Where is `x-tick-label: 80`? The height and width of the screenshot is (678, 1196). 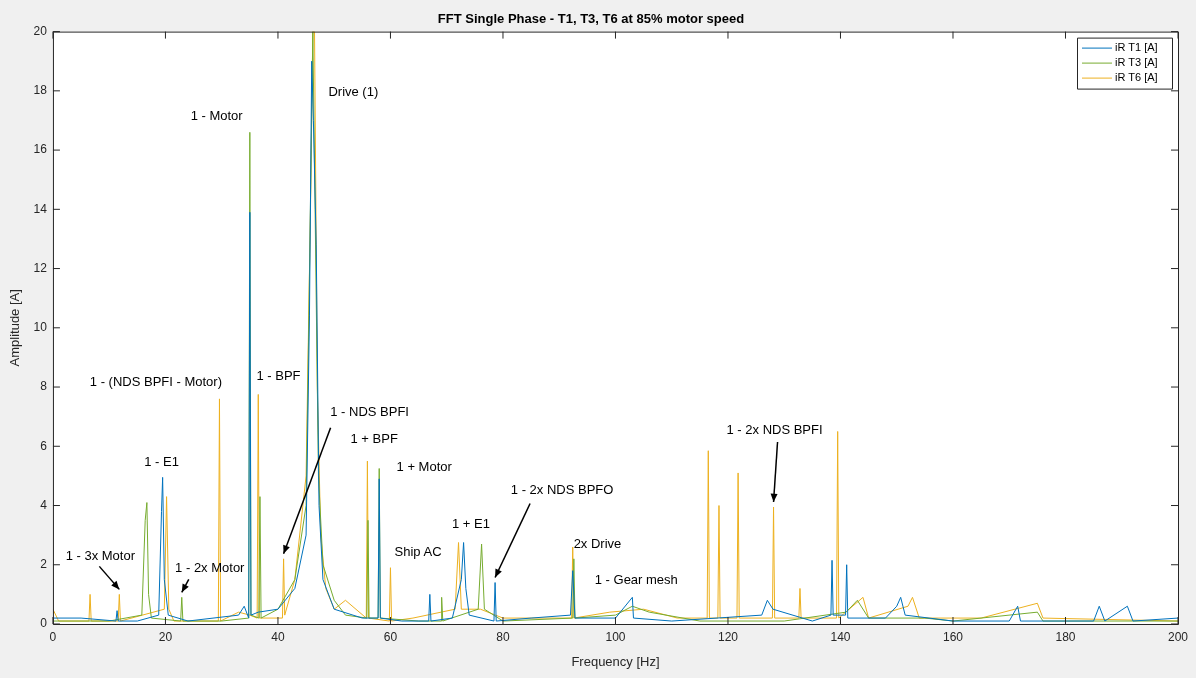
x-tick-label: 80 is located at coordinates (503, 636).